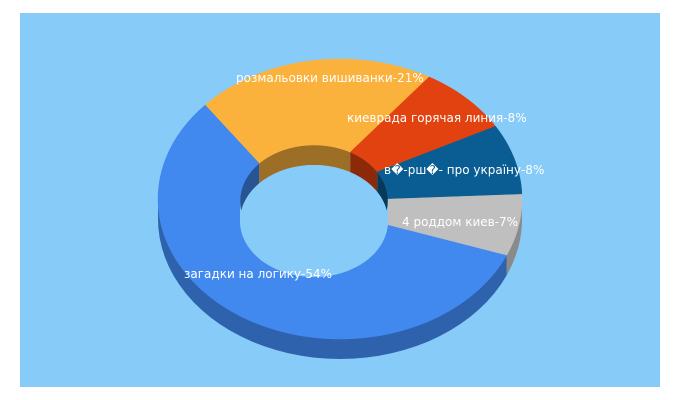 The height and width of the screenshot is (400, 680). Describe the element at coordinates (258, 274) in the screenshot. I see `slice-label: загадки на логику-54%` at that location.